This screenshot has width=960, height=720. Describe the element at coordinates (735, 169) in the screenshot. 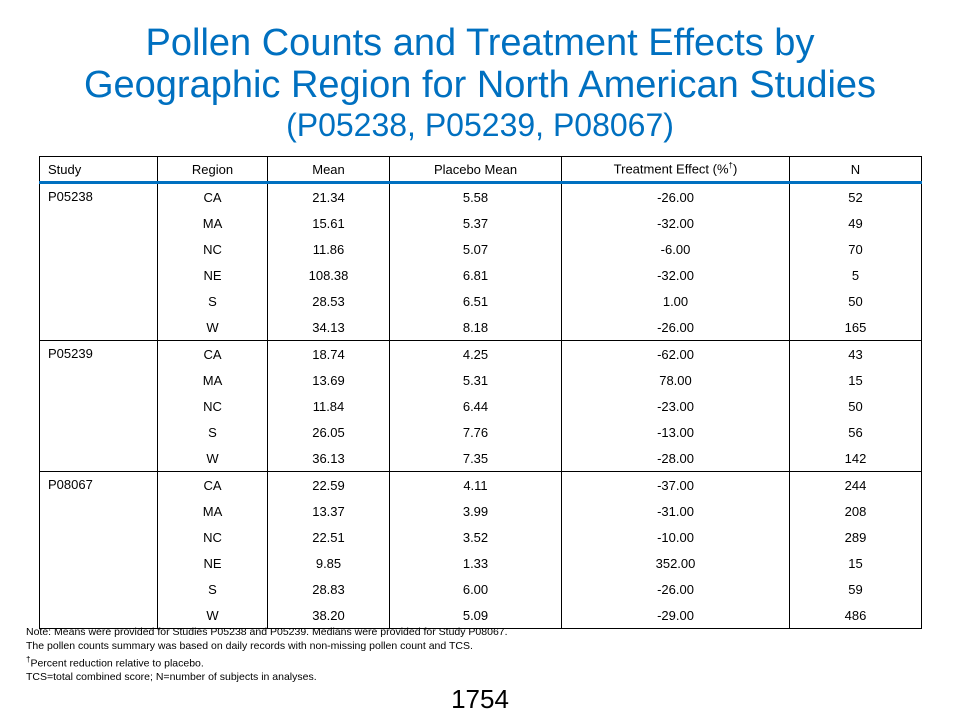

I see `header-treatment-effect-close: )` at that location.